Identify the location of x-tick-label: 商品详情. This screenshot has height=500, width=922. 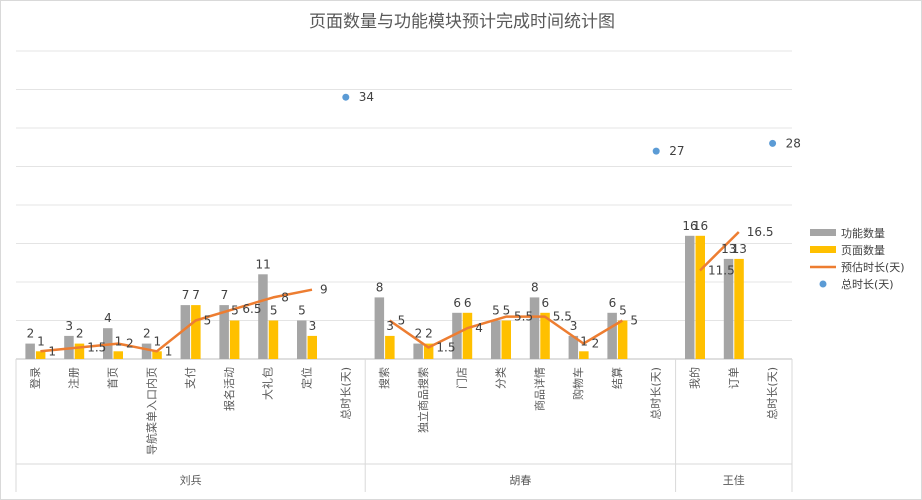
(539, 389).